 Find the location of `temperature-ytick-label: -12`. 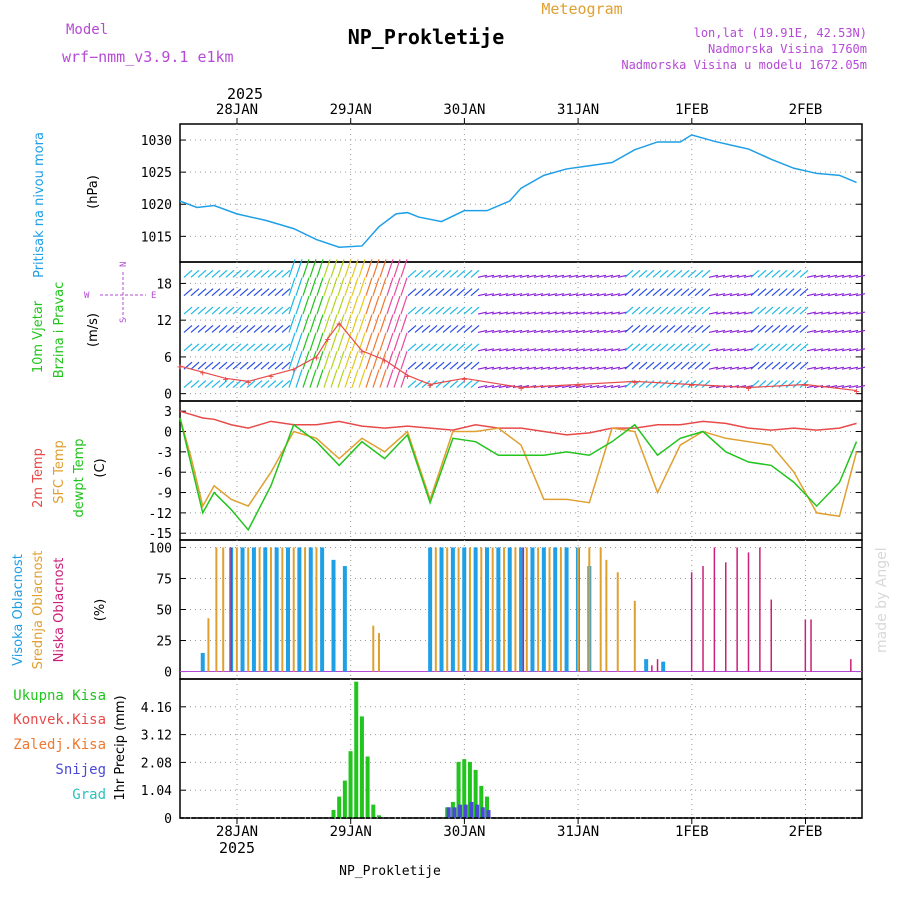

temperature-ytick-label: -12 is located at coordinates (160, 514).